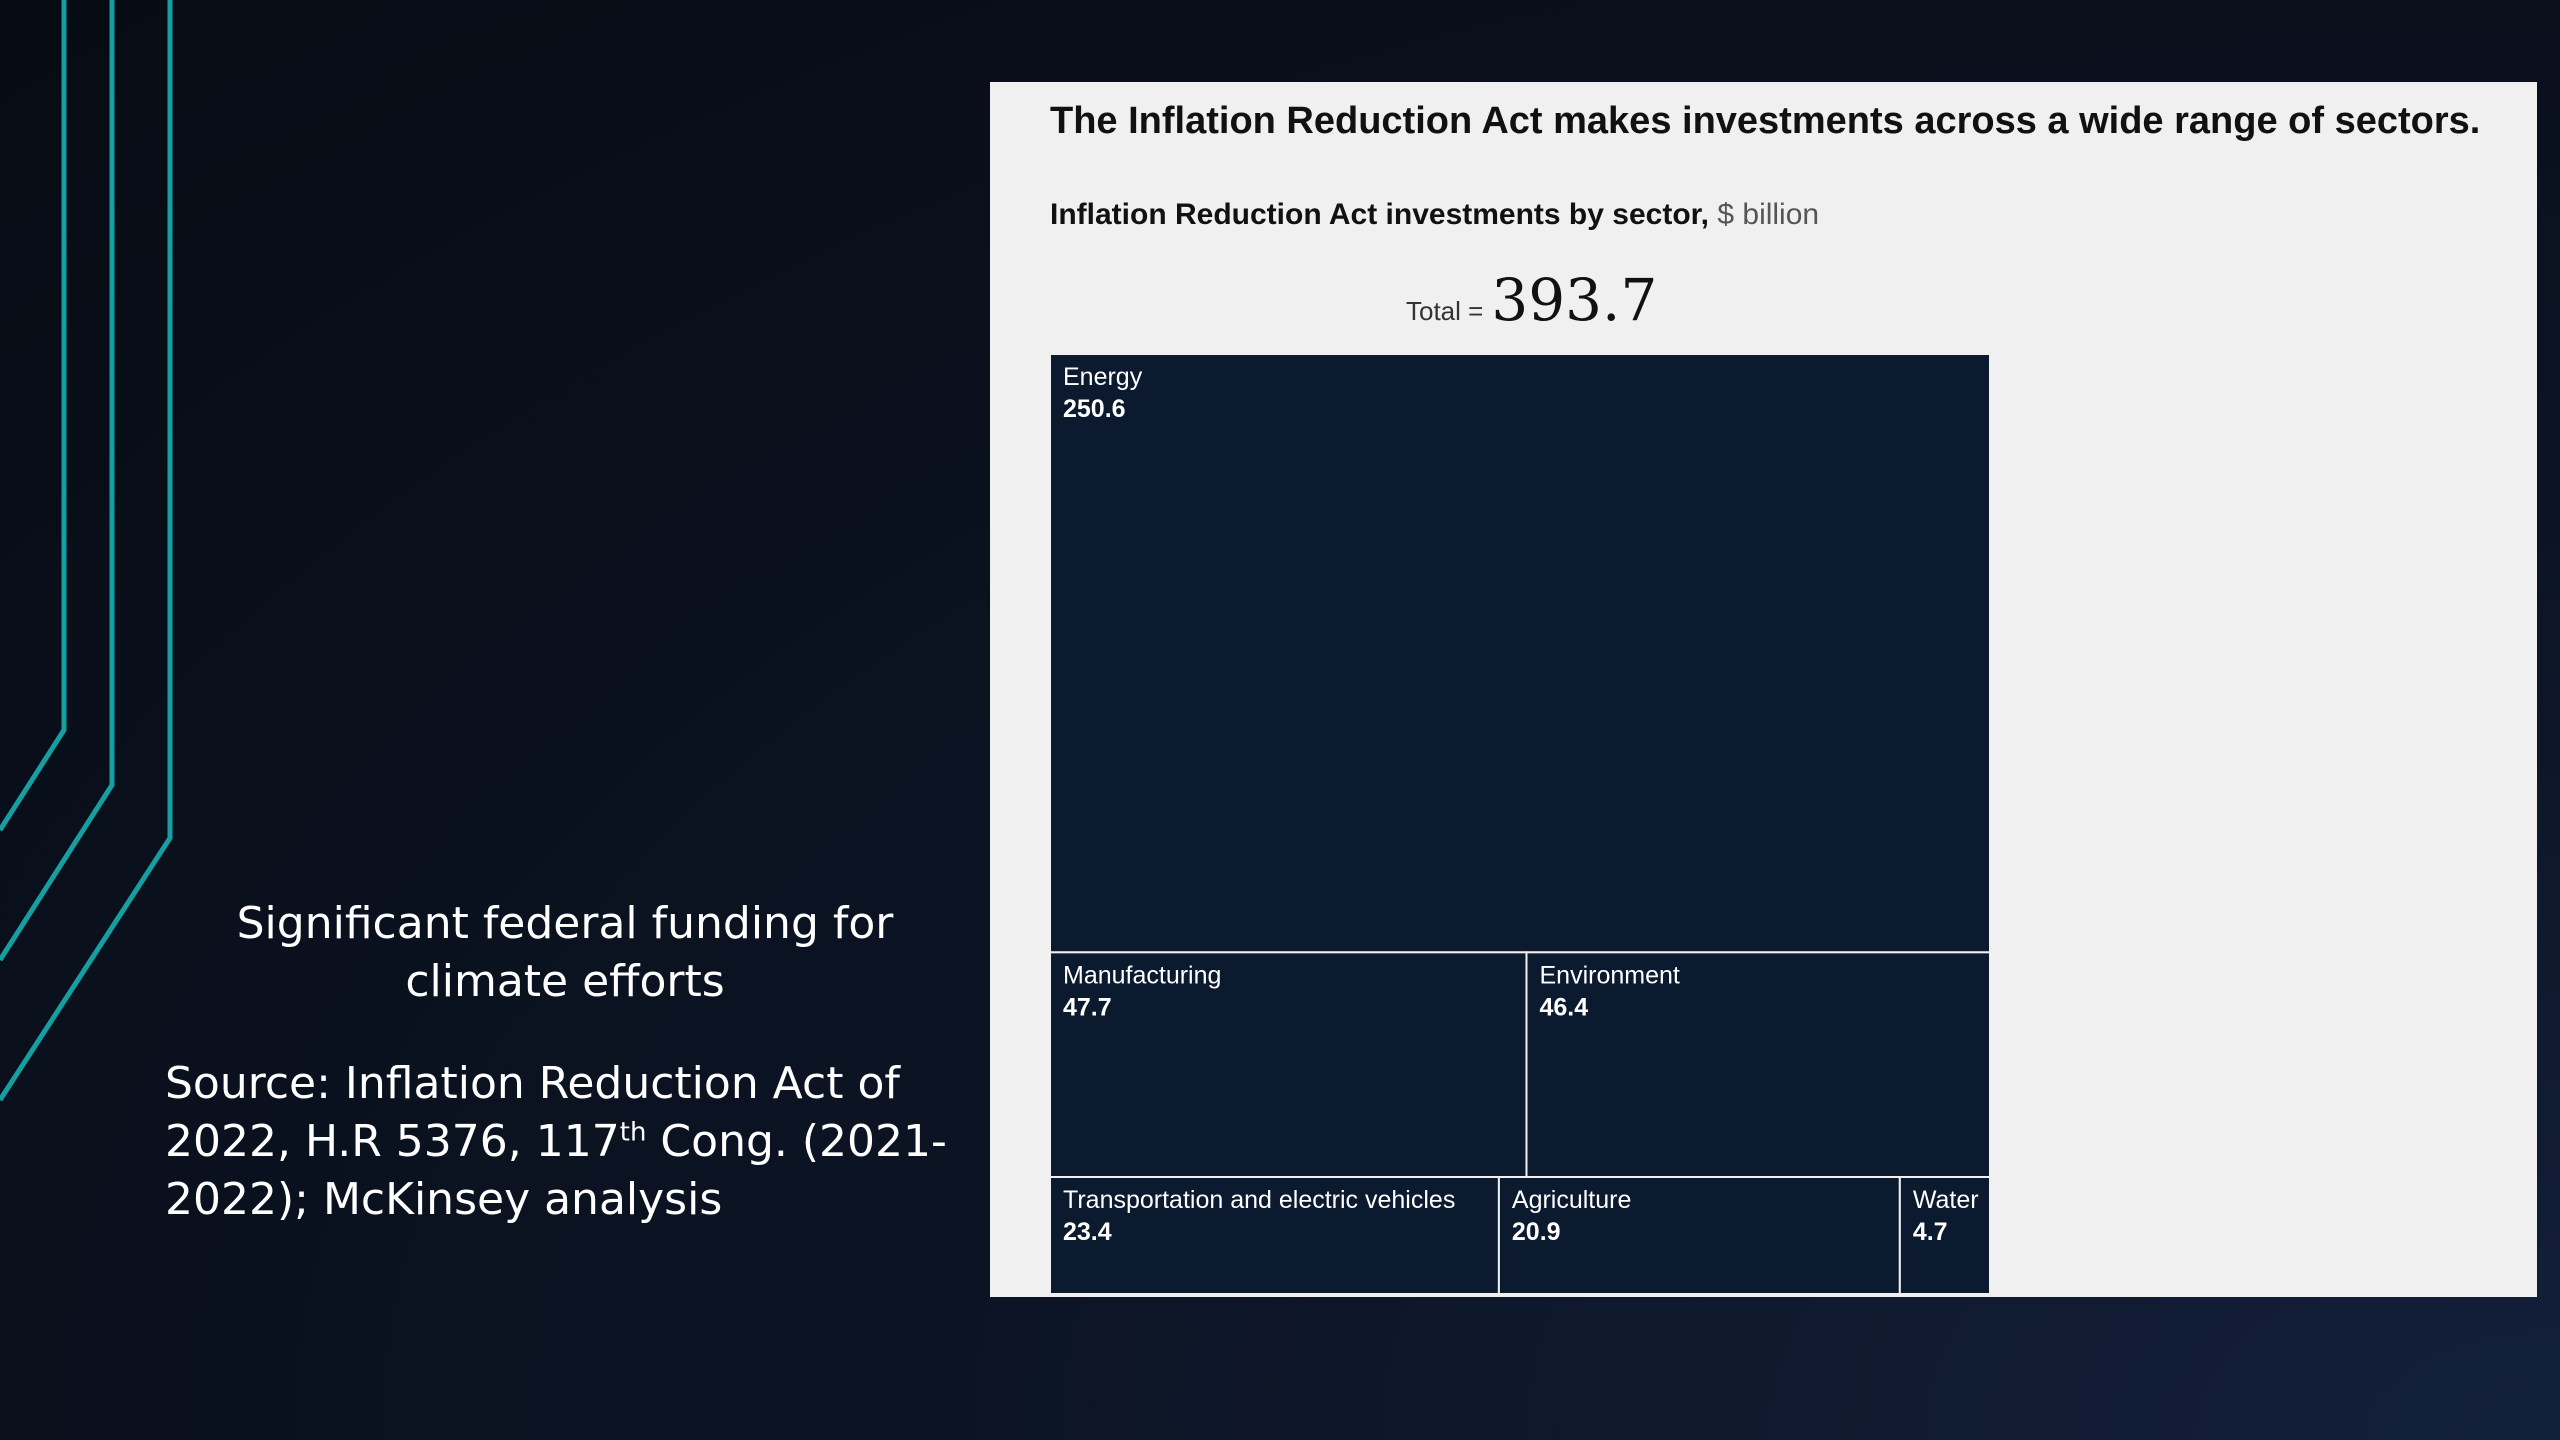 This screenshot has height=1440, width=2560. What do you see at coordinates (1094, 409) in the screenshot?
I see `treemap-value-energy: 250.6` at bounding box center [1094, 409].